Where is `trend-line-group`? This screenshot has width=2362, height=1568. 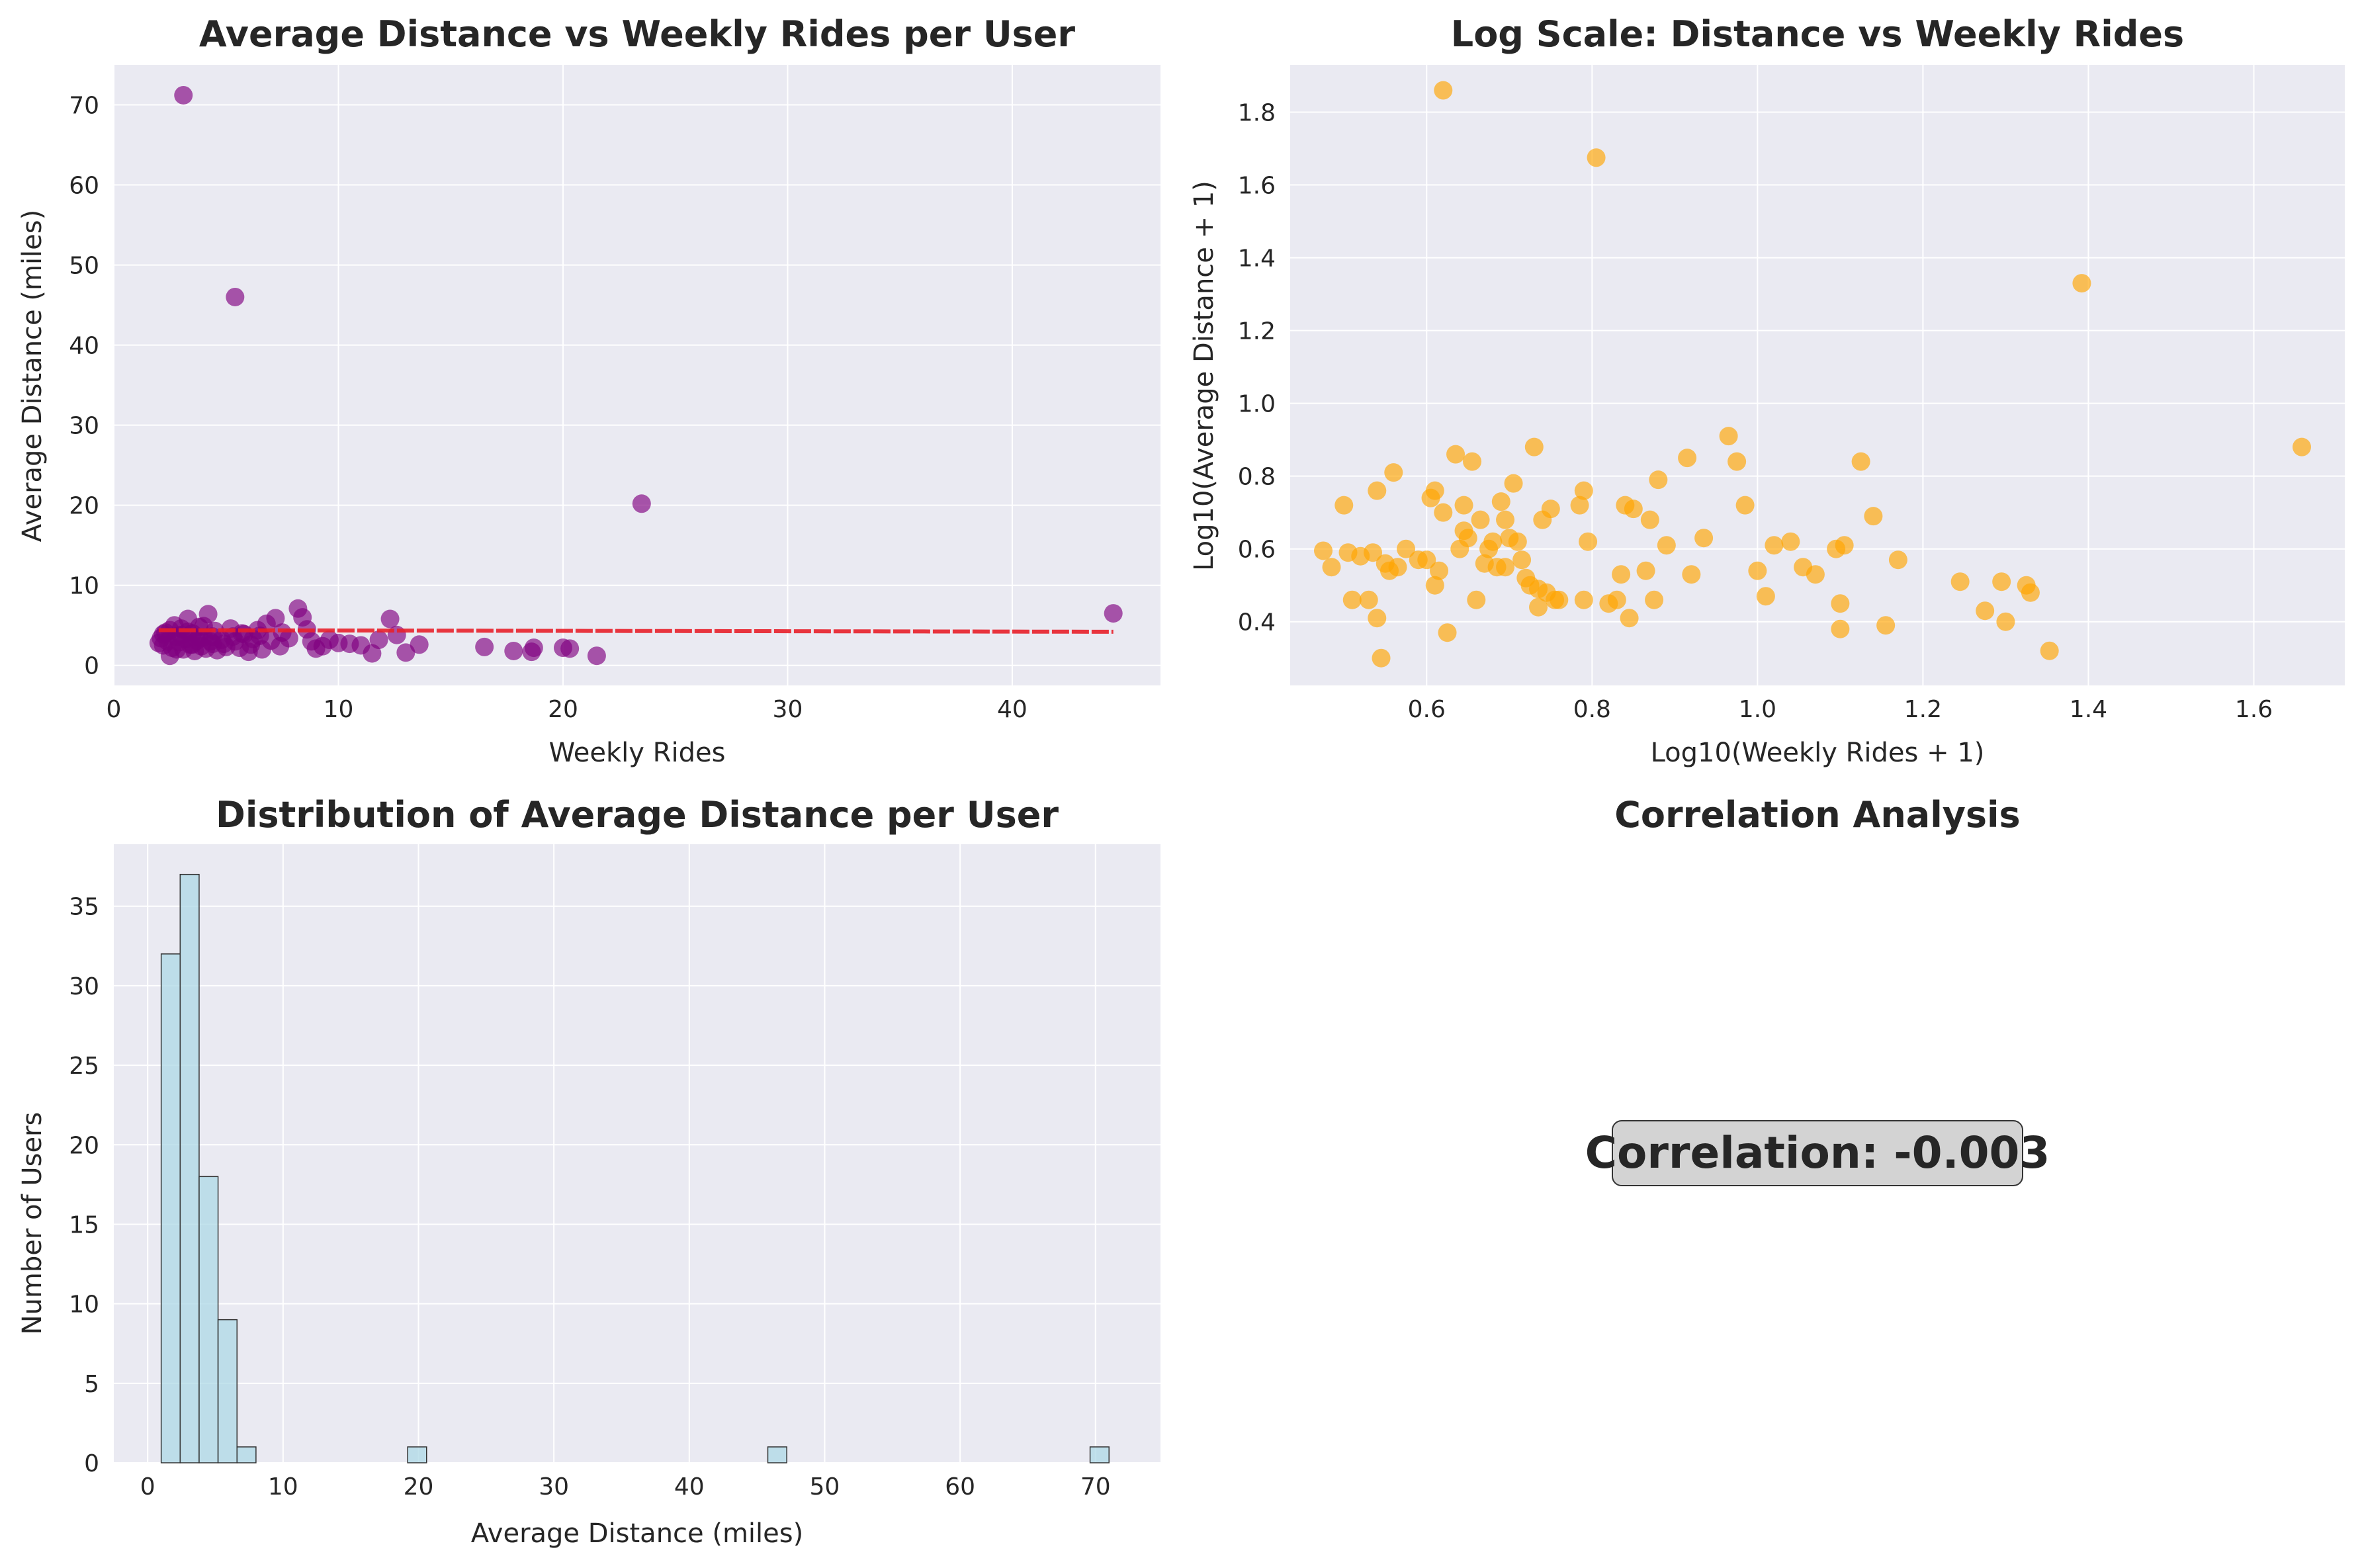 trend-line-group is located at coordinates (636, 631).